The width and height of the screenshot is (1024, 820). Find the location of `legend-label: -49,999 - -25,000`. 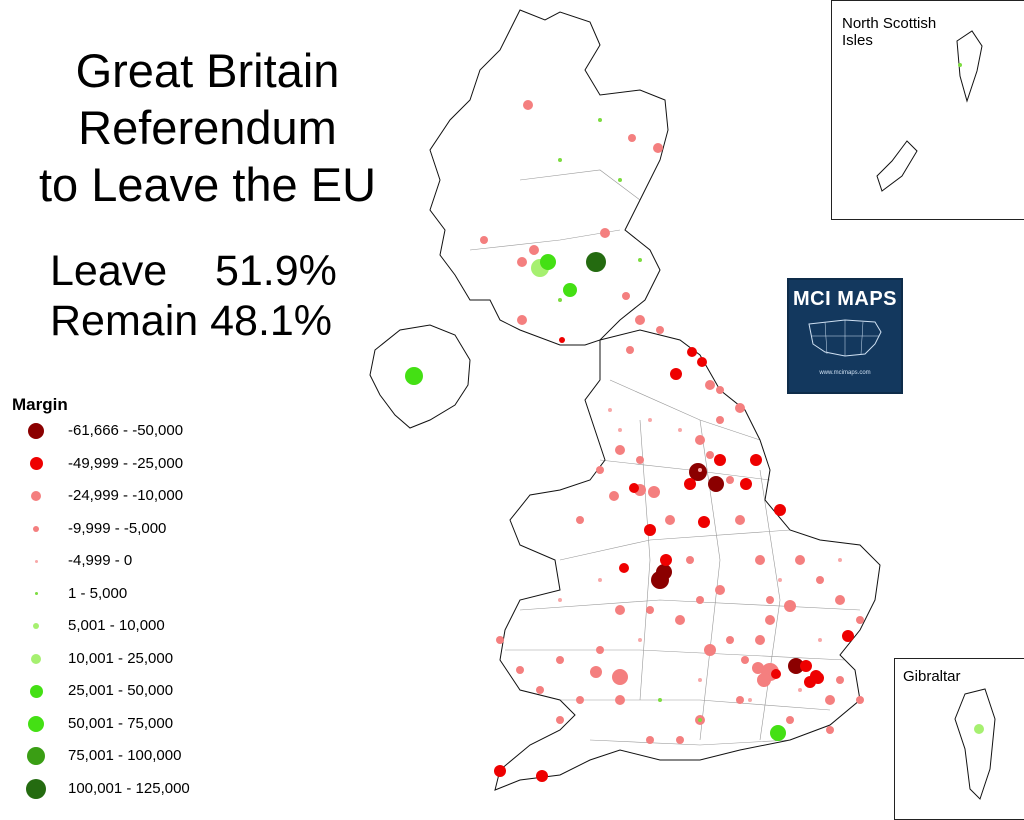

legend-label: -49,999 - -25,000 is located at coordinates (126, 463).